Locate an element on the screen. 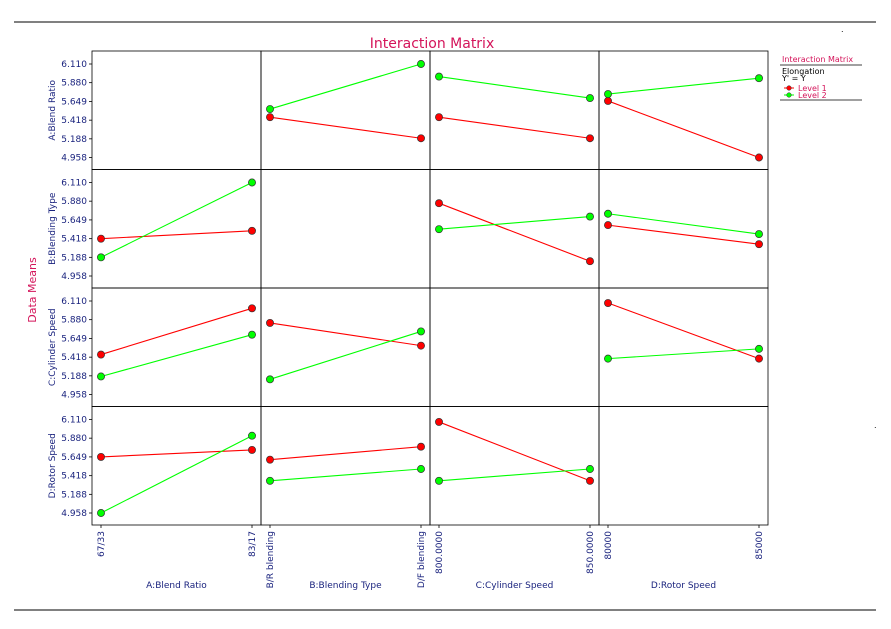 This screenshot has width=891, height=629. y-tick-label: 6.110 is located at coordinates (74, 65).